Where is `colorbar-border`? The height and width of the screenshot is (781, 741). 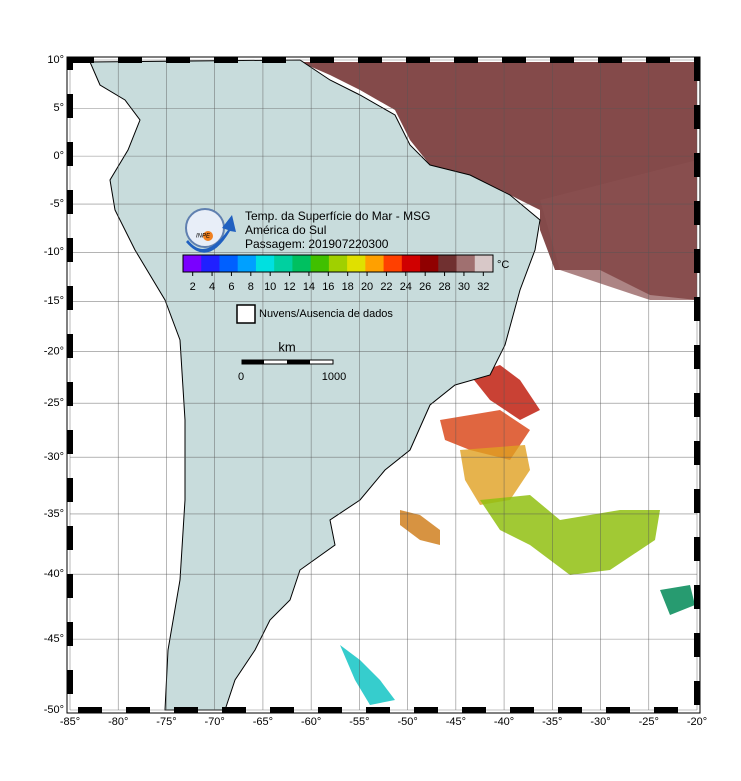
colorbar-border is located at coordinates (338, 263).